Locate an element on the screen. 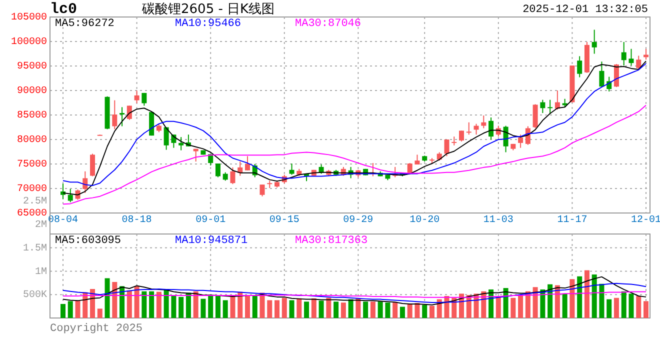  text: MA10:95466 is located at coordinates (208, 24).